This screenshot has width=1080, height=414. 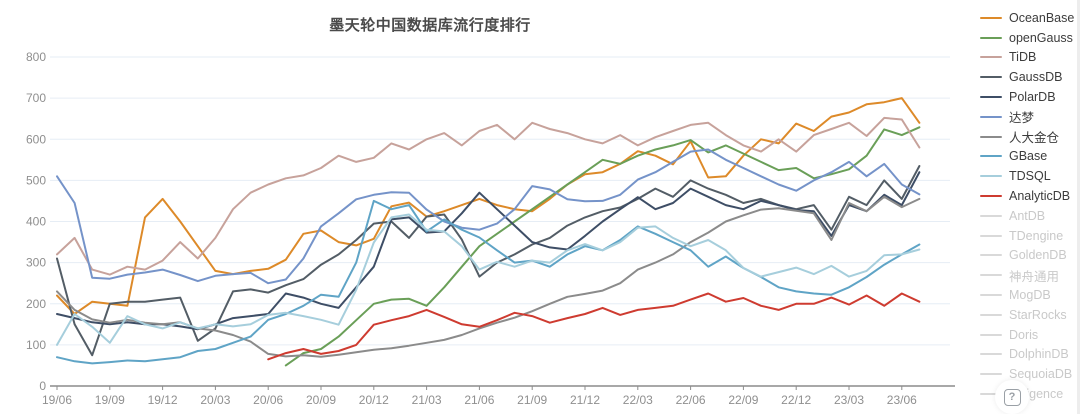 I want to click on legend-label: TDengine, so click(x=1036, y=235).